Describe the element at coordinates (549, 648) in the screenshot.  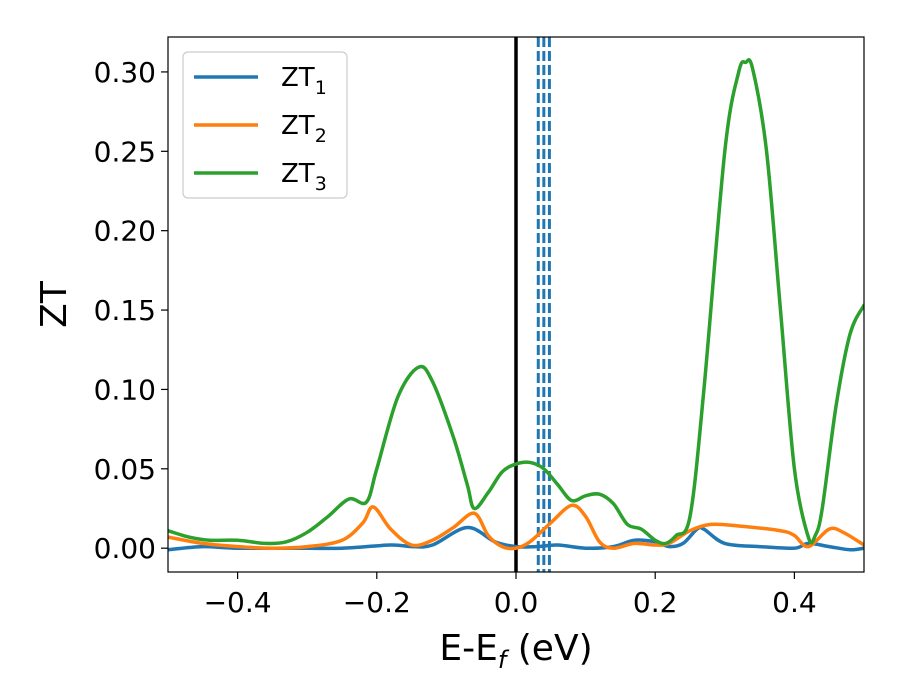
I see `x-axis-label-unit: (eV)` at that location.